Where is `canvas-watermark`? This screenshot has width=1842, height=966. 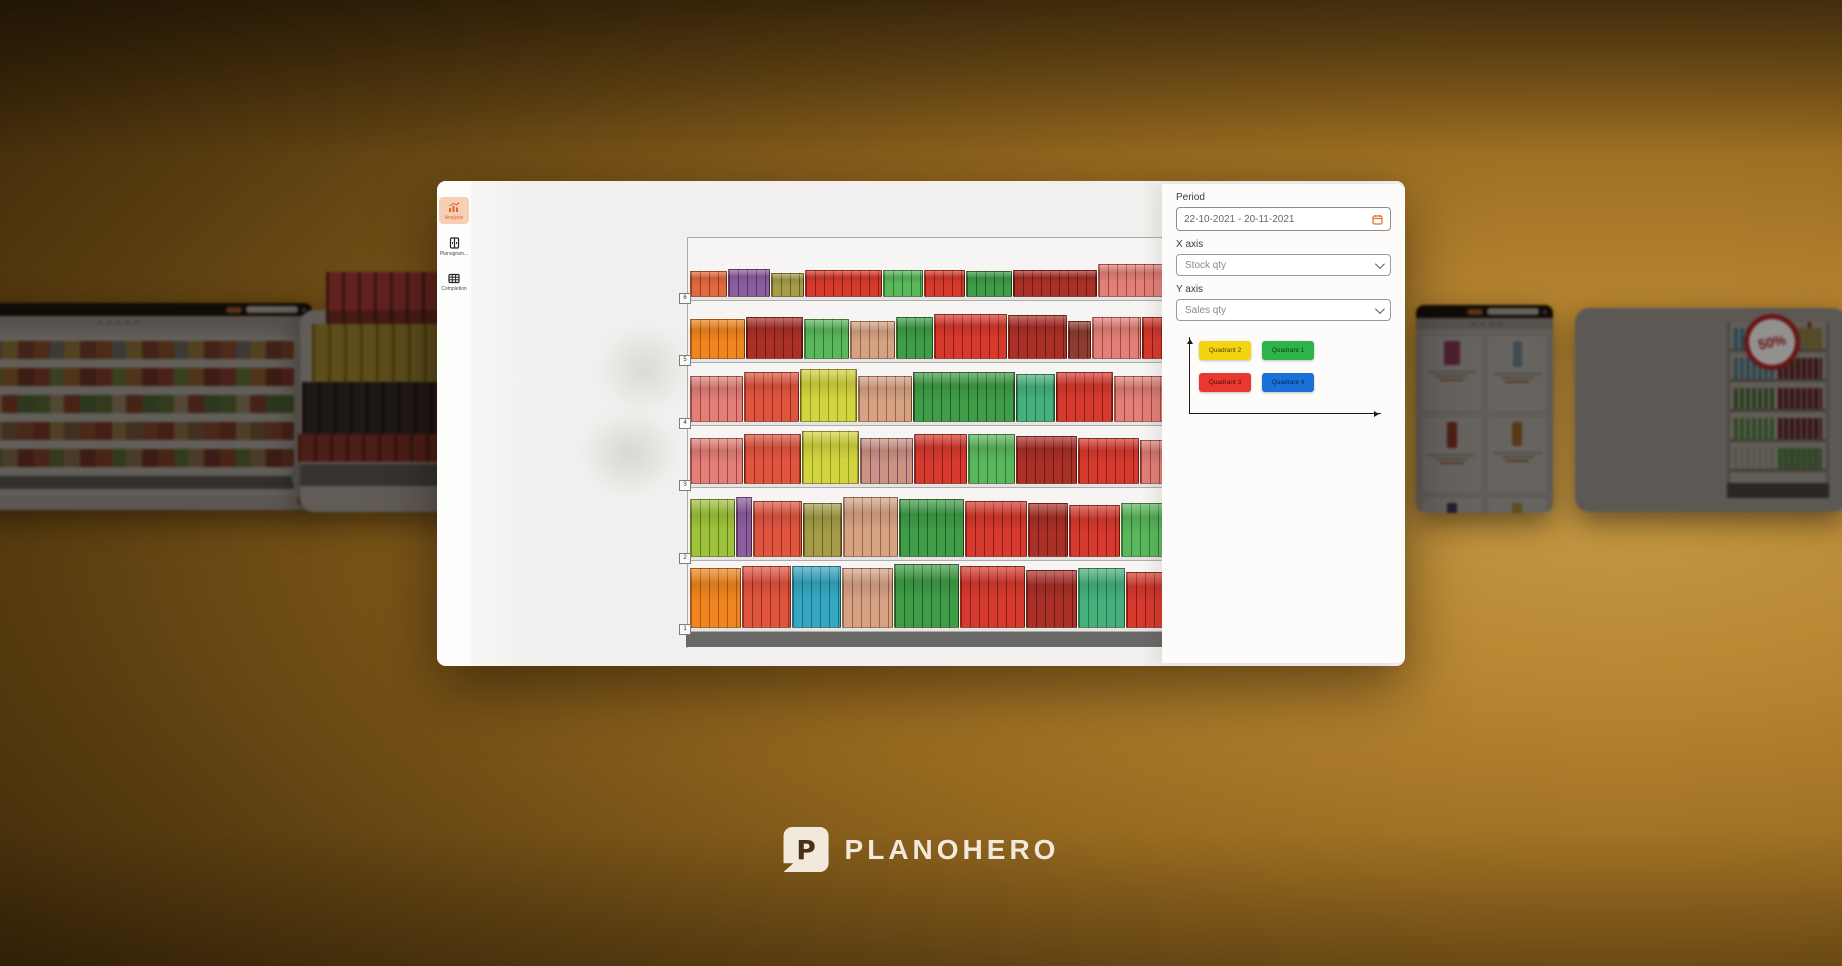 canvas-watermark is located at coordinates (637, 409).